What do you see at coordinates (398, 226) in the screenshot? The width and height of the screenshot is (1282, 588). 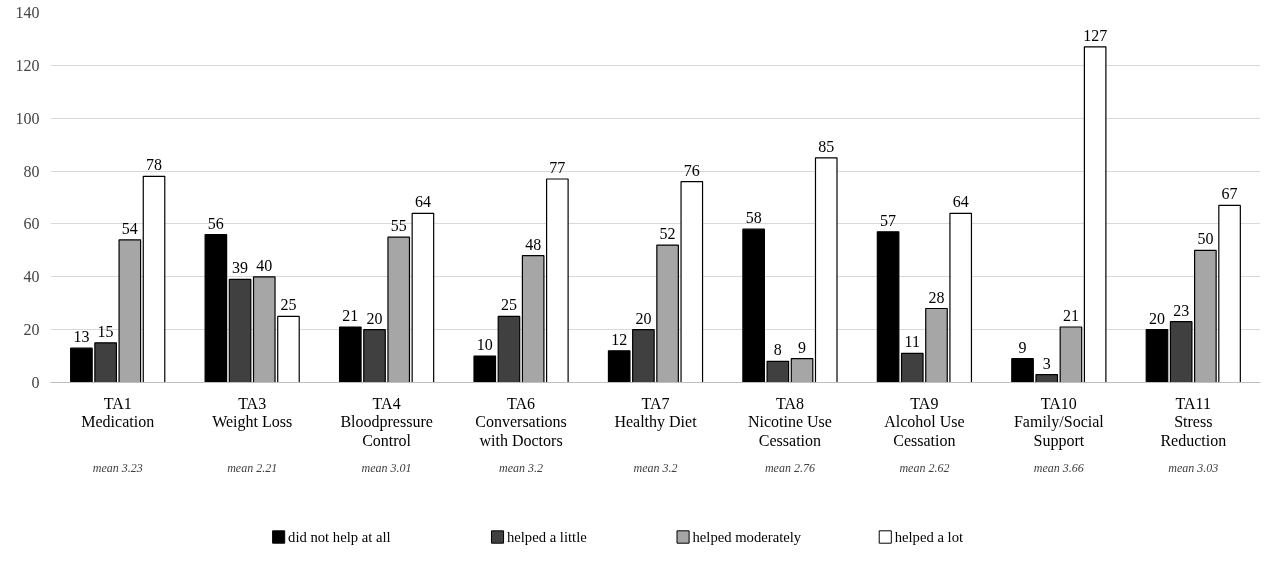 I see `data-label: 55` at bounding box center [398, 226].